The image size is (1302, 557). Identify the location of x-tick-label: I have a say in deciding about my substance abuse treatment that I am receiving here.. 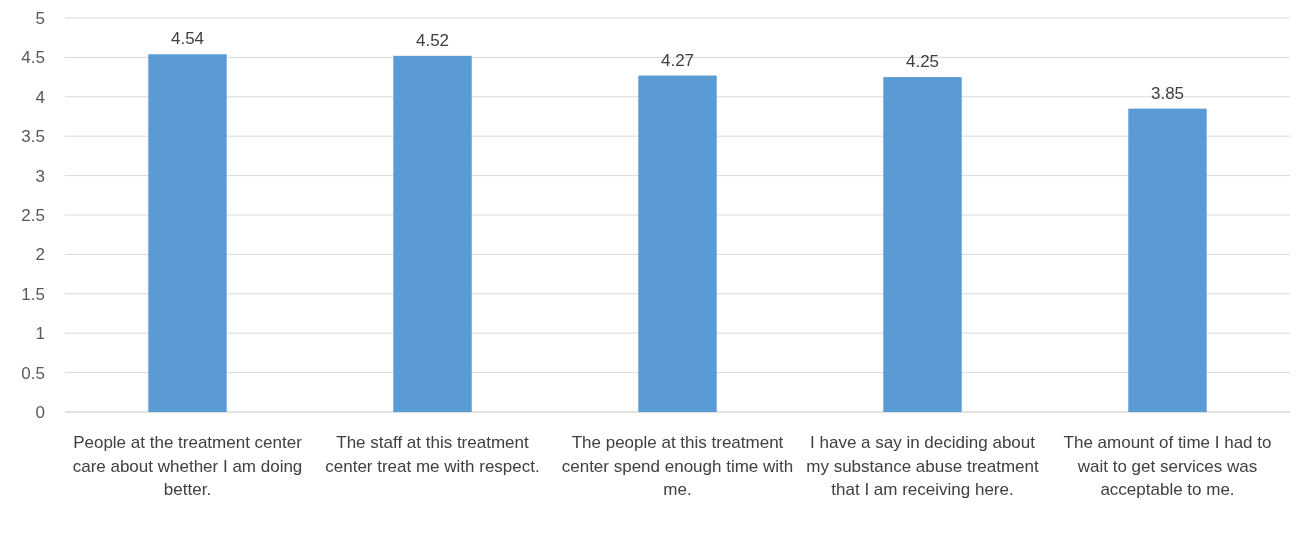
(922, 466).